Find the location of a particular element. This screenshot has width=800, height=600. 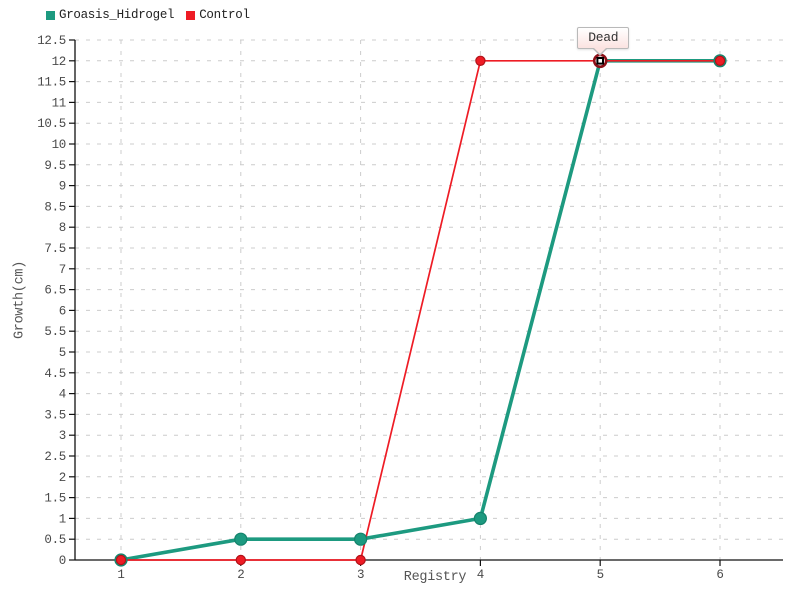

y-tick-label: 3.5 is located at coordinates (55, 415).